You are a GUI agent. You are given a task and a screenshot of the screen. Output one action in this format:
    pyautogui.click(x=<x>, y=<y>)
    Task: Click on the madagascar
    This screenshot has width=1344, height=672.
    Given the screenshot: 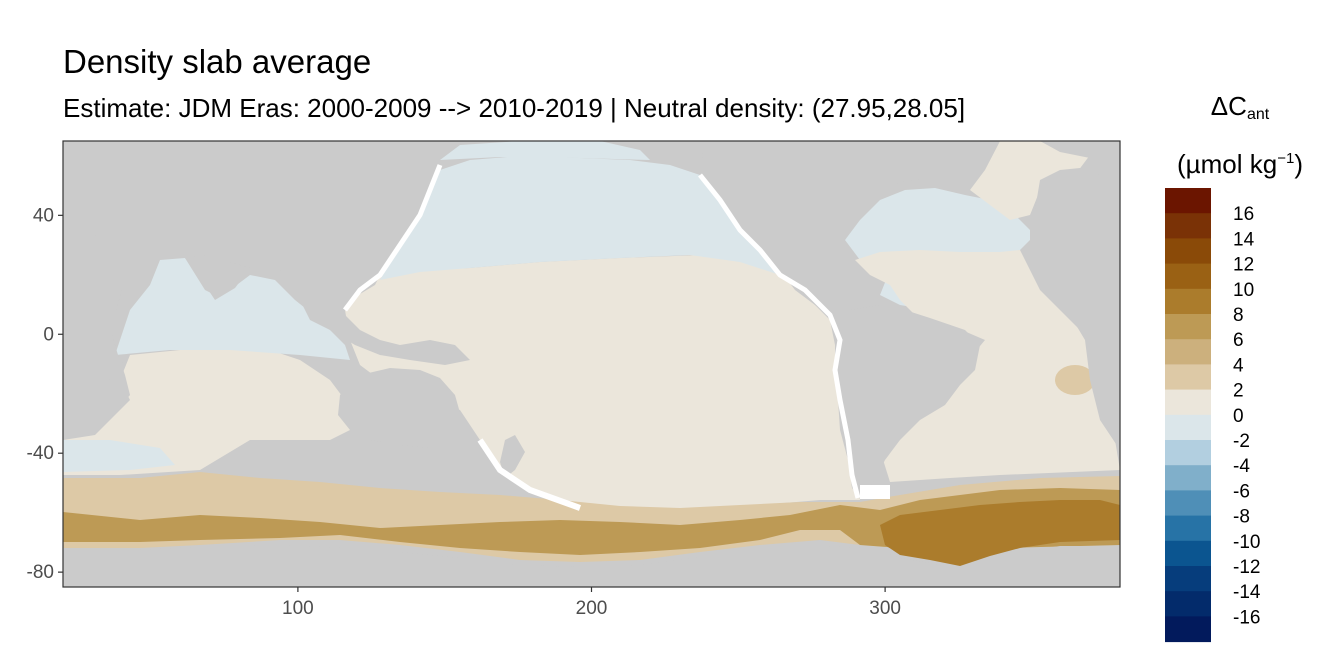 What is the action you would take?
    pyautogui.click(x=117, y=383)
    